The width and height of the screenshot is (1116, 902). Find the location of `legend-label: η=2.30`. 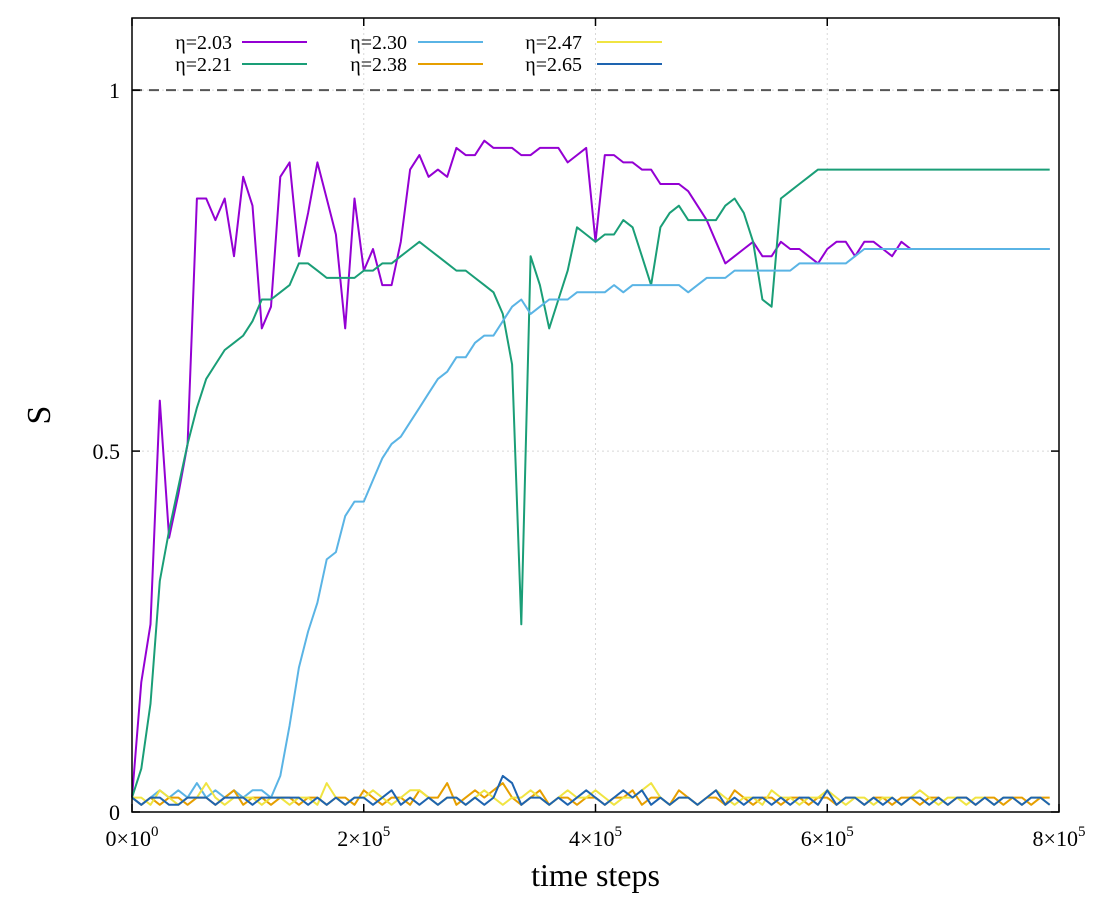

legend-label: η=2.30 is located at coordinates (378, 43).